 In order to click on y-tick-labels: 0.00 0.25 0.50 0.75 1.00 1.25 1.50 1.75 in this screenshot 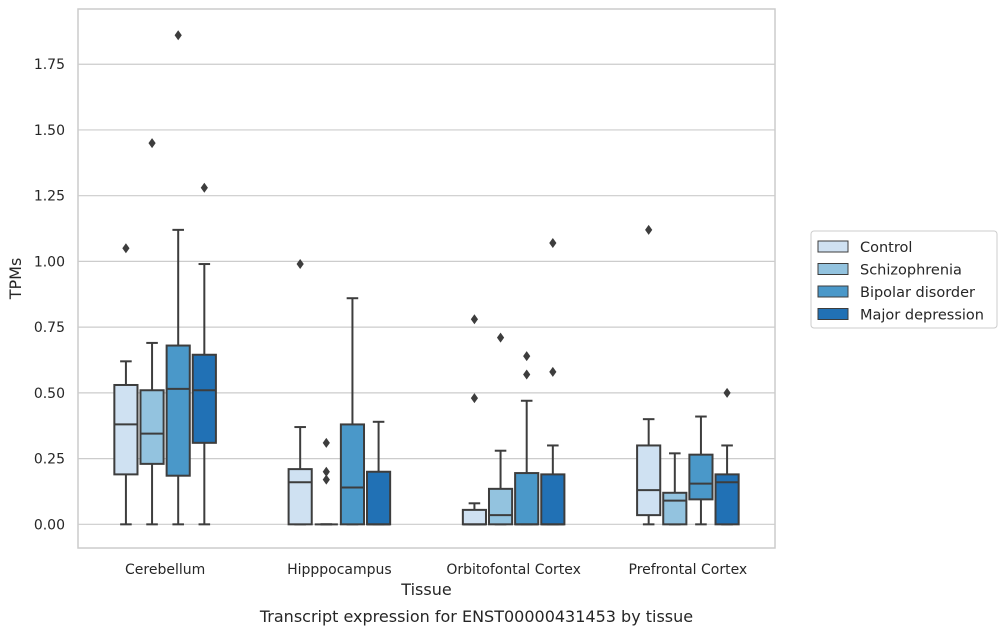, I will do `click(49, 295)`.